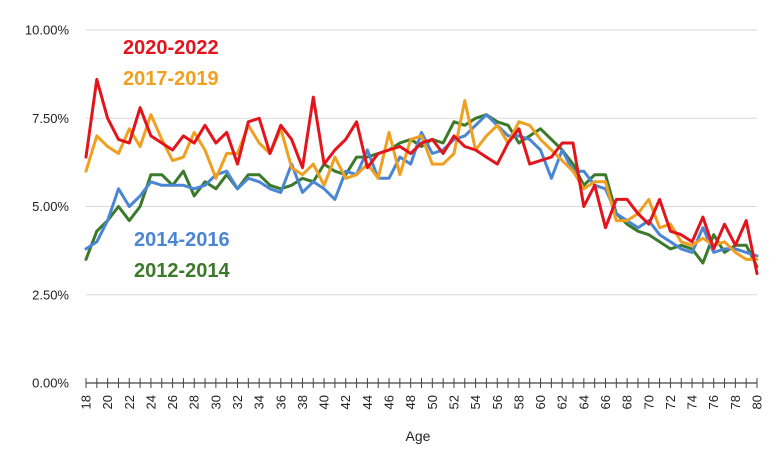 The image size is (780, 454). What do you see at coordinates (692, 402) in the screenshot?
I see `x-tick-label: 74` at bounding box center [692, 402].